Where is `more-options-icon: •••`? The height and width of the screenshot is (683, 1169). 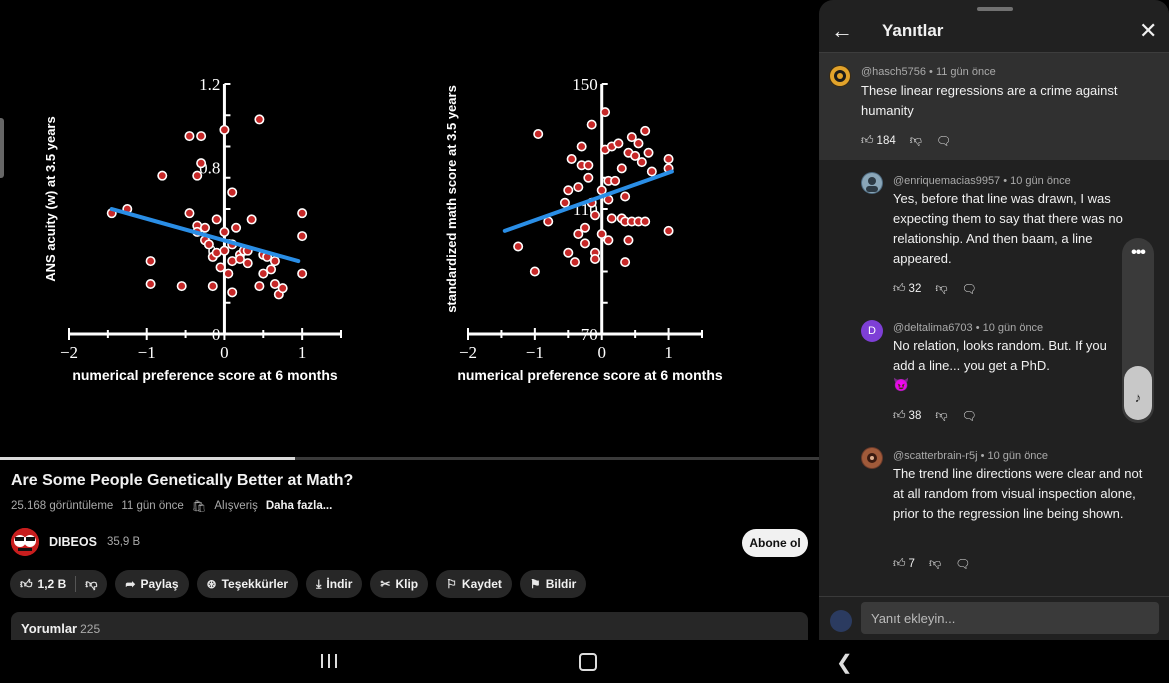 more-options-icon: ••• is located at coordinates (1138, 252).